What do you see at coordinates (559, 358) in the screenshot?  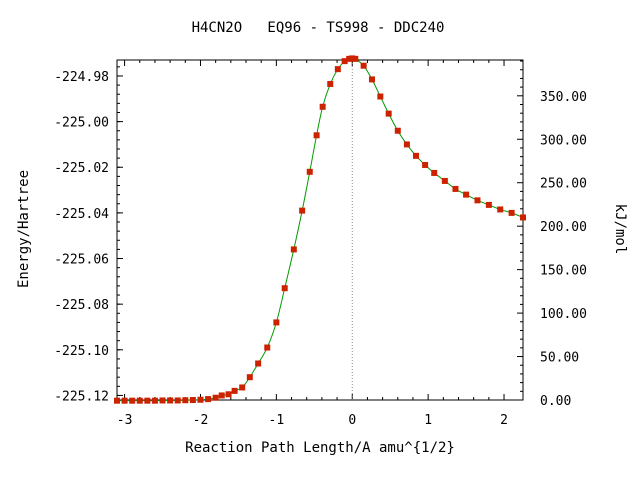 I see `y2-tick-label: 50.00` at bounding box center [559, 358].